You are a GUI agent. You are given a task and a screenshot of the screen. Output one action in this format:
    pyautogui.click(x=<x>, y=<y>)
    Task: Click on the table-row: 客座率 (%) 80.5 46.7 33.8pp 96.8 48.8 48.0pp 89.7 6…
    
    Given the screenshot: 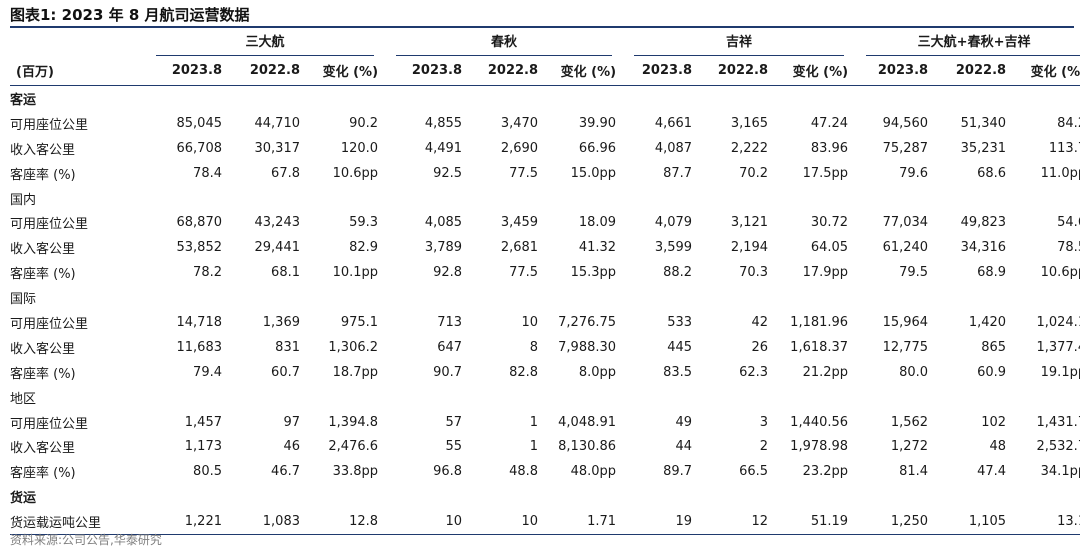 What is the action you would take?
    pyautogui.click(x=545, y=471)
    